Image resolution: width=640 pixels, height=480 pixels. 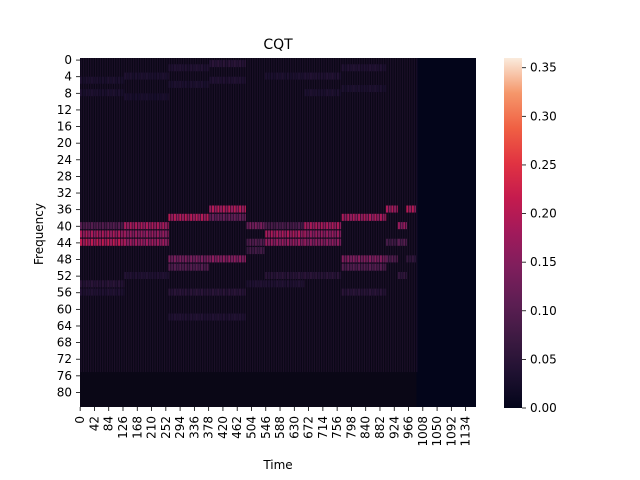 What do you see at coordinates (64, 160) in the screenshot?
I see `y-tick-label: 24` at bounding box center [64, 160].